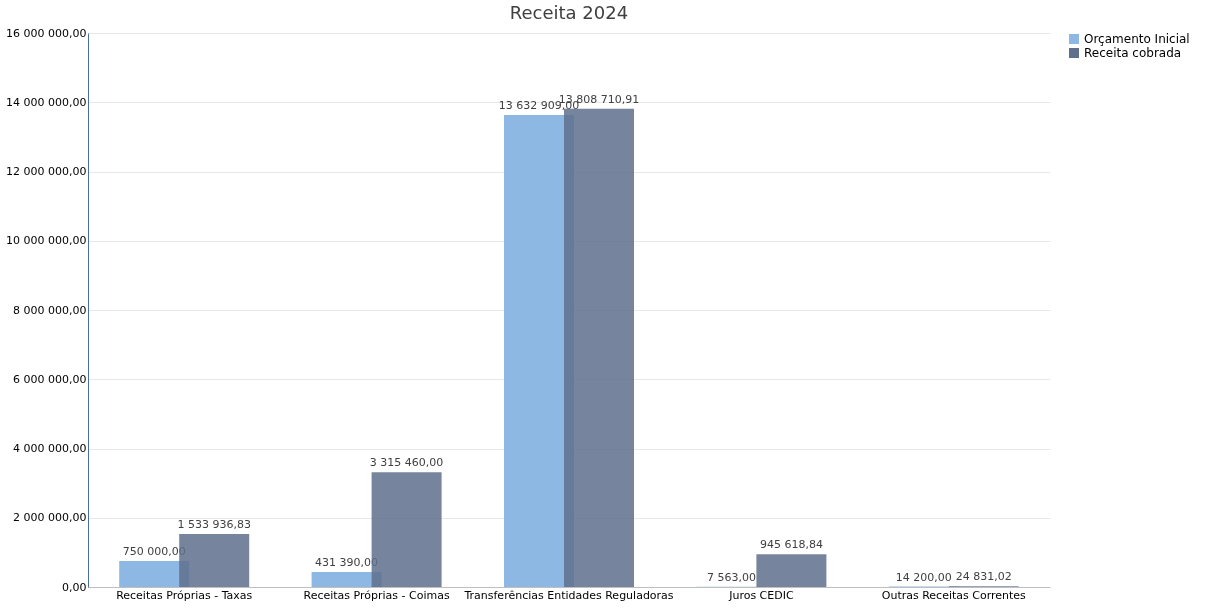 This screenshot has width=1211, height=615. What do you see at coordinates (50, 379) in the screenshot?
I see `y-tick-label: 6 000 000,00` at bounding box center [50, 379].